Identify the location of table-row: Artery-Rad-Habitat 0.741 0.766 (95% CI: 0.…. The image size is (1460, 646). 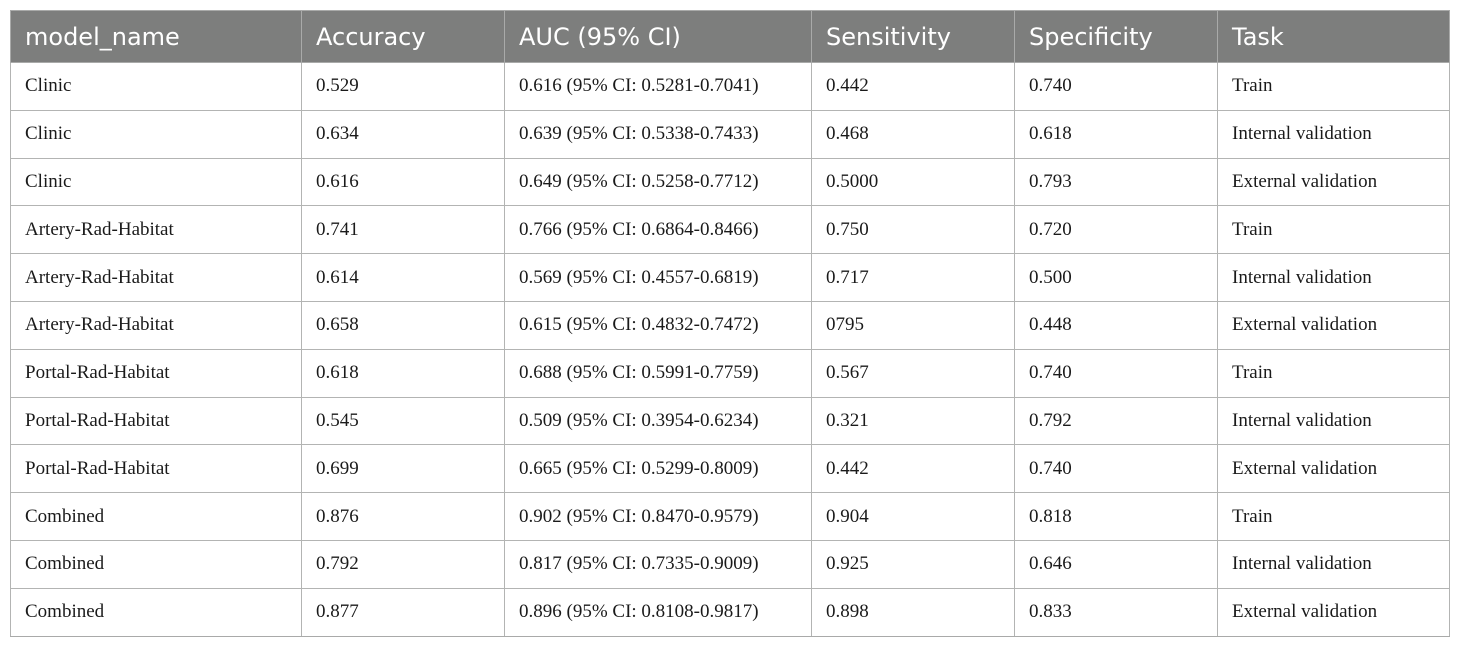
(730, 230).